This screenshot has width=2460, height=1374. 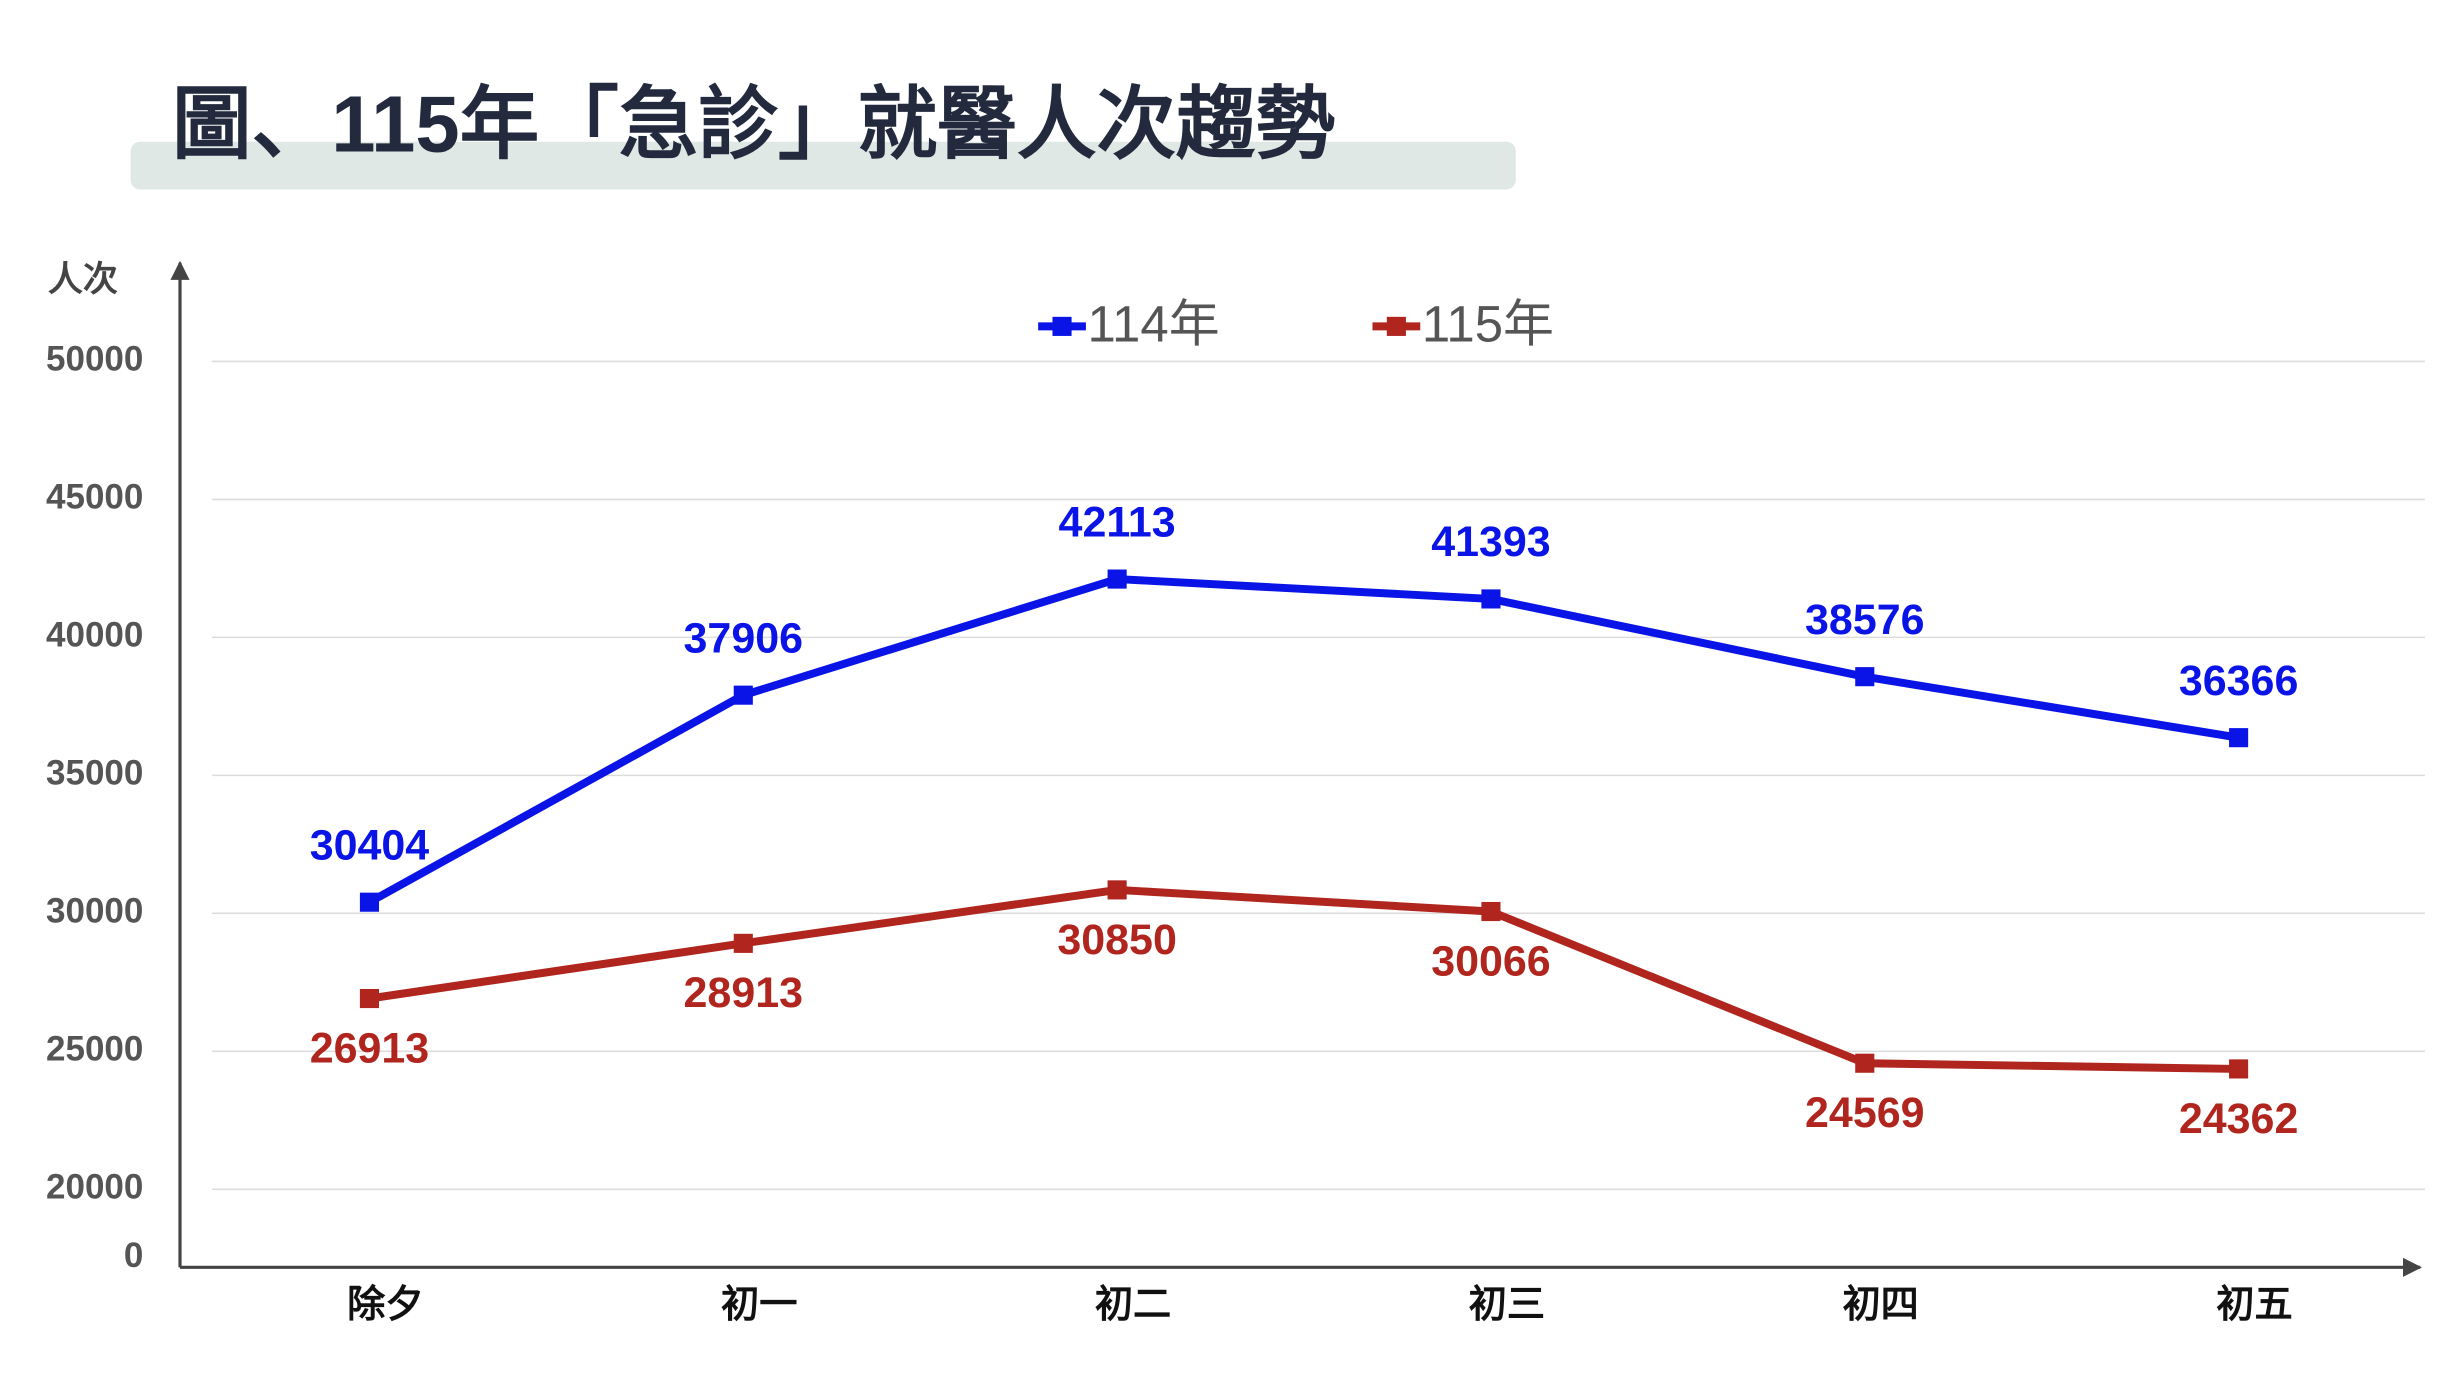 What do you see at coordinates (94, 1049) in the screenshot?
I see `y-tick-label: 25000` at bounding box center [94, 1049].